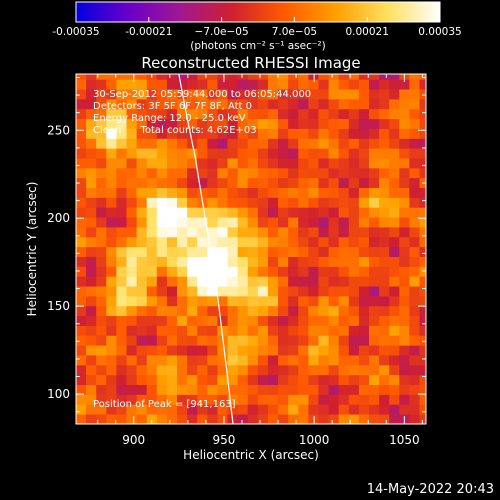  I want to click on colorbar-tick-label: 0.00021, so click(366, 32).